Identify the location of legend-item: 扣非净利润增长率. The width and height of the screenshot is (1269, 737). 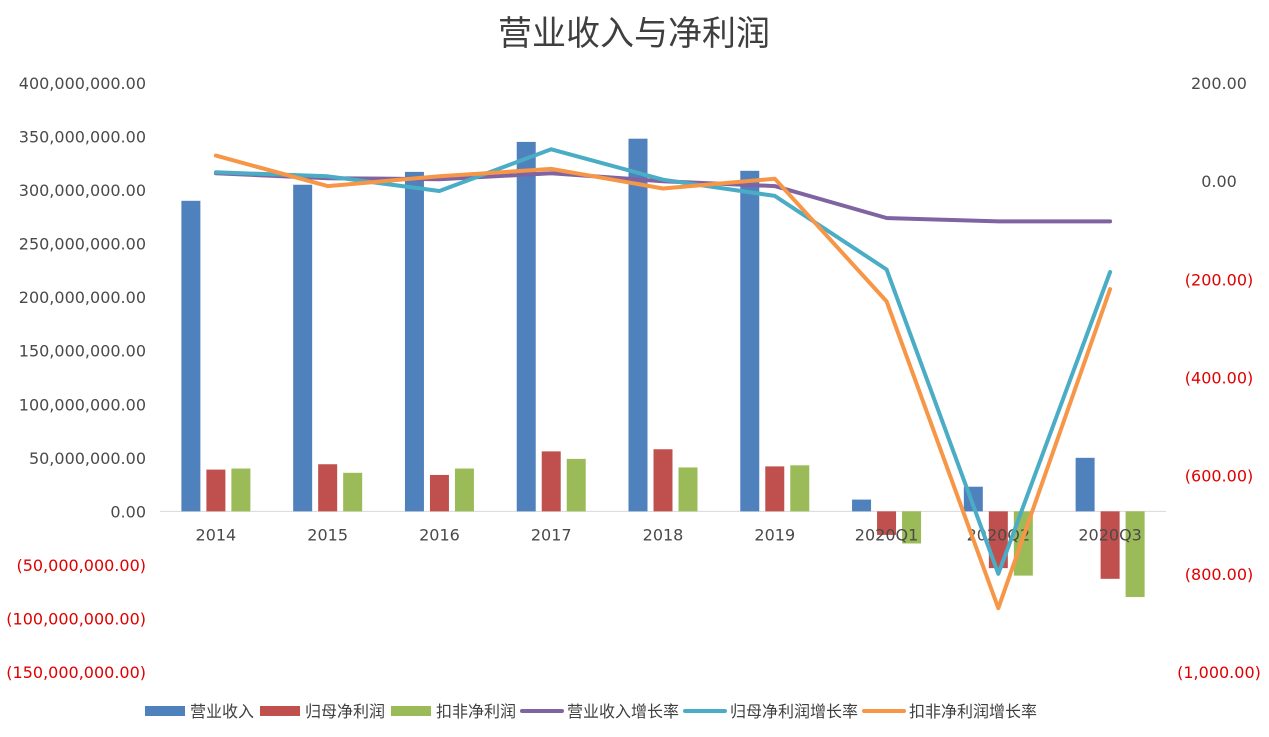
(949, 711).